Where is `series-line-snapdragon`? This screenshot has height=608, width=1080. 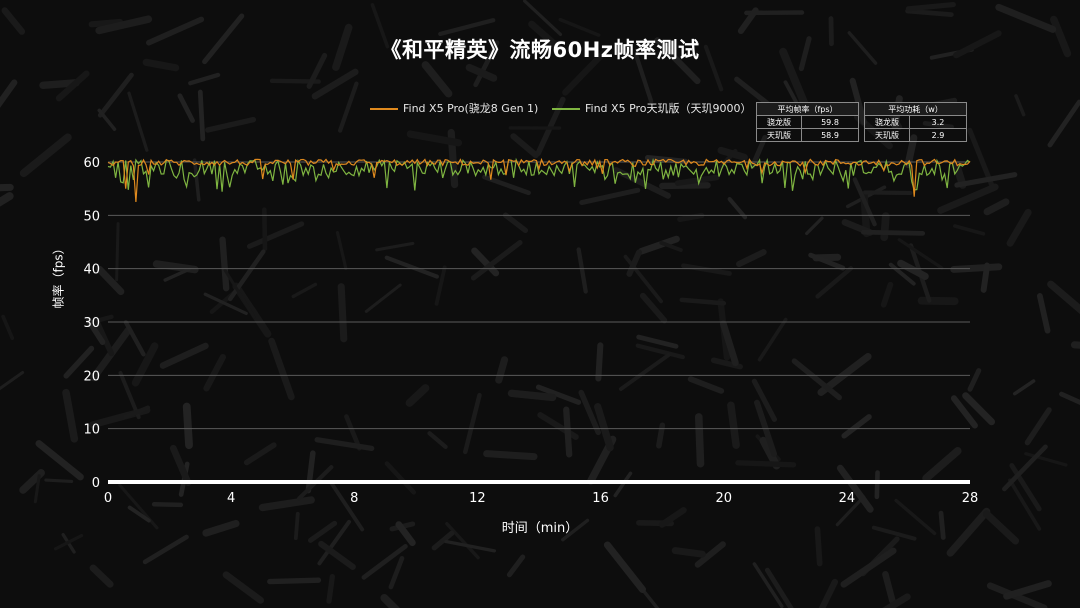
series-line-snapdragon is located at coordinates (539, 180).